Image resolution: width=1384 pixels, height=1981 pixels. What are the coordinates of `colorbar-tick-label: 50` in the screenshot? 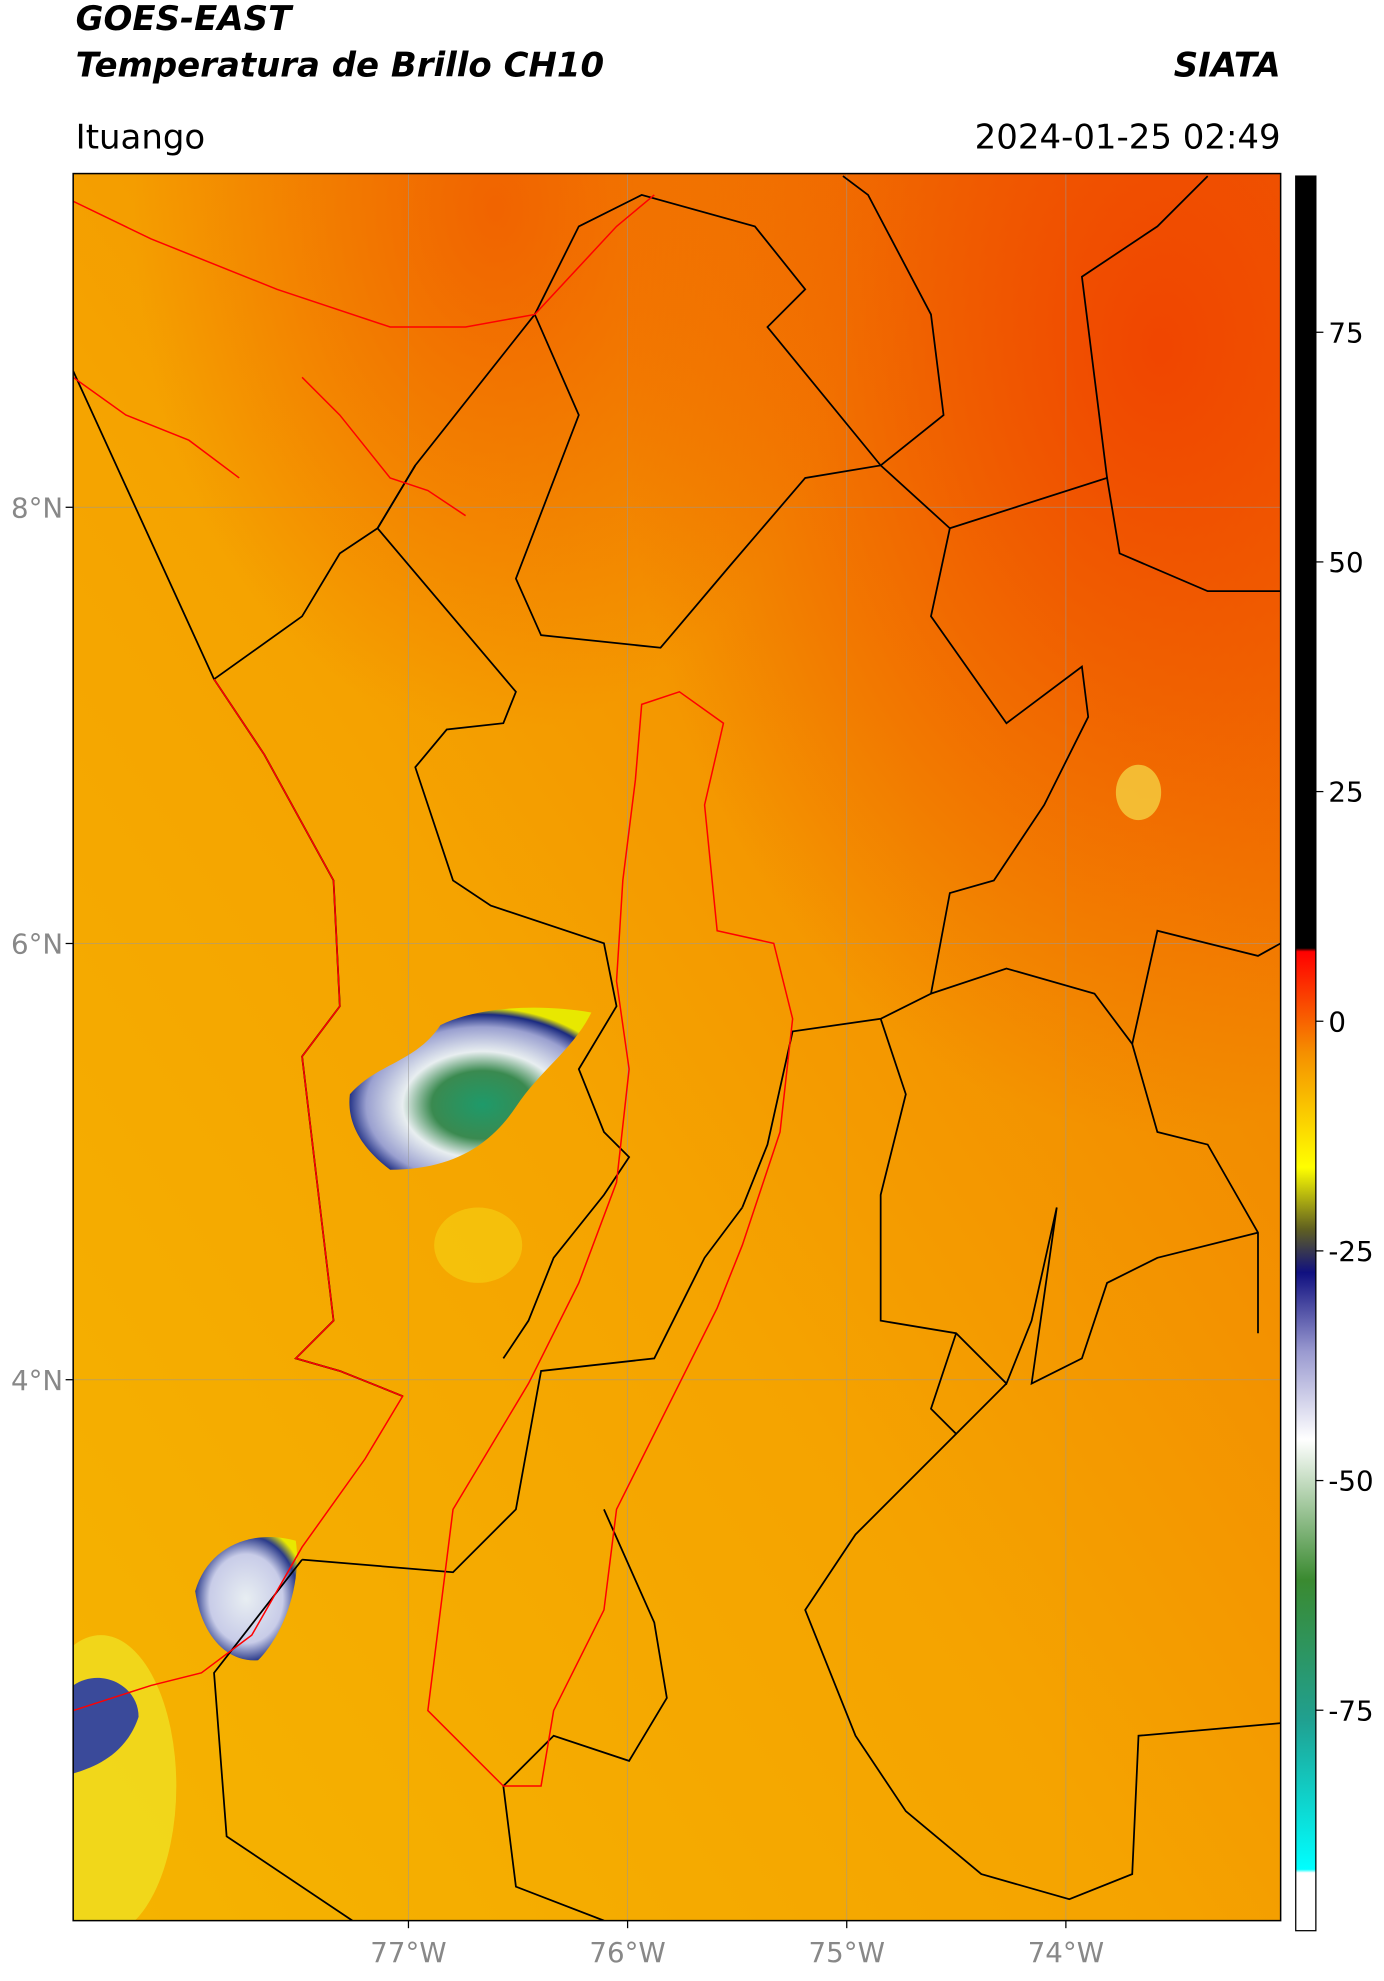 It's located at (1345, 562).